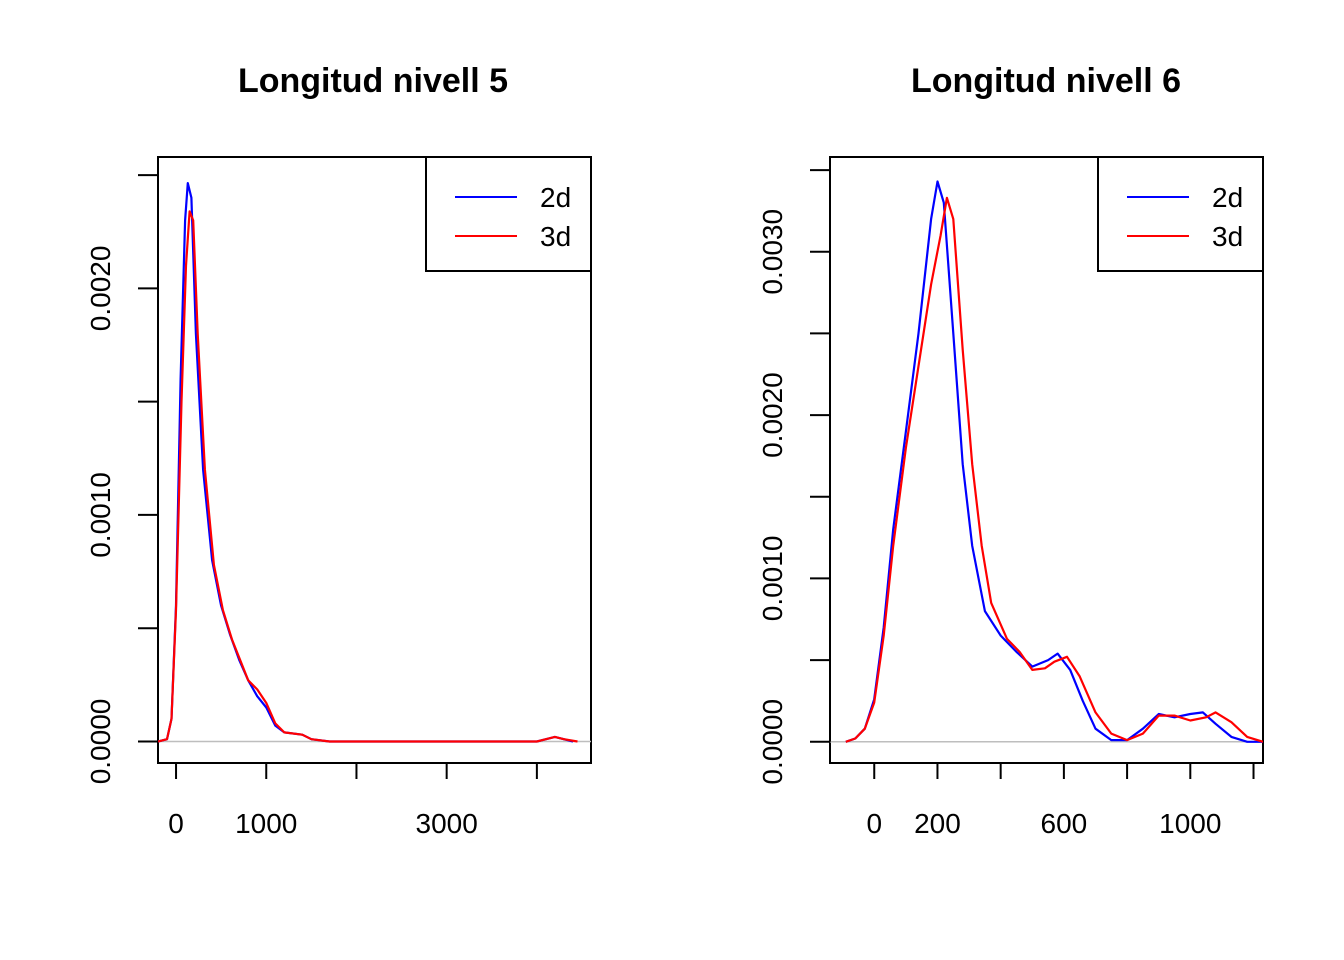  What do you see at coordinates (772, 252) in the screenshot?
I see `y-tick-label: 0.0030` at bounding box center [772, 252].